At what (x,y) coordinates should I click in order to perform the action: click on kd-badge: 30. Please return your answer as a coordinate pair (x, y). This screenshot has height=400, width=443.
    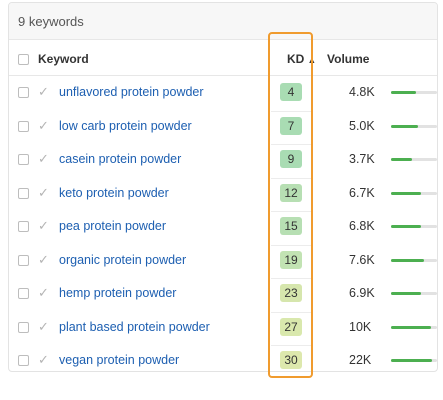
    Looking at the image, I should click on (291, 360).